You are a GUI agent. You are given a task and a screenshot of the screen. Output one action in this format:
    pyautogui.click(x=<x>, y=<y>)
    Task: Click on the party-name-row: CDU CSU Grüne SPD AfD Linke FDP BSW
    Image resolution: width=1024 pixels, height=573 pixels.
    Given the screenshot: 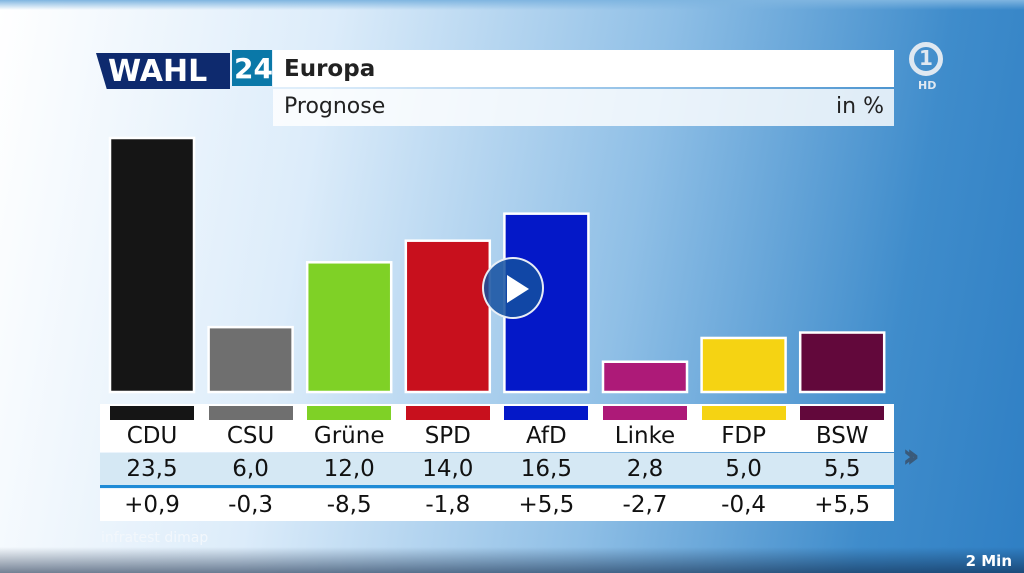 What is the action you would take?
    pyautogui.click(x=497, y=436)
    